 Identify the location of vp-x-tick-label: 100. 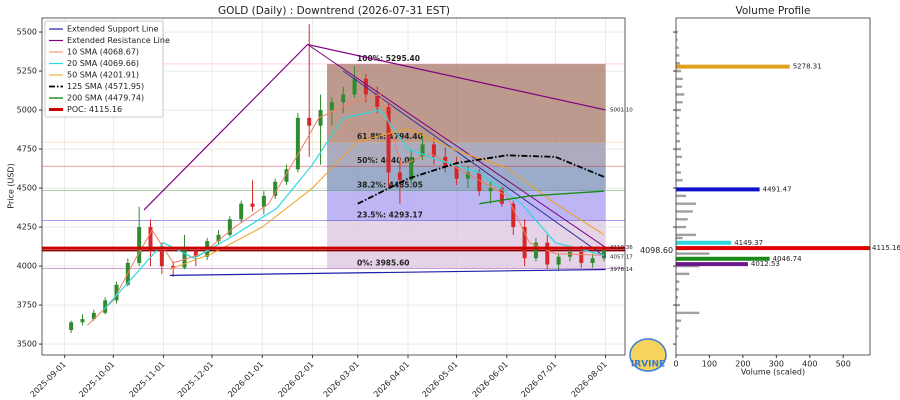
(709, 364).